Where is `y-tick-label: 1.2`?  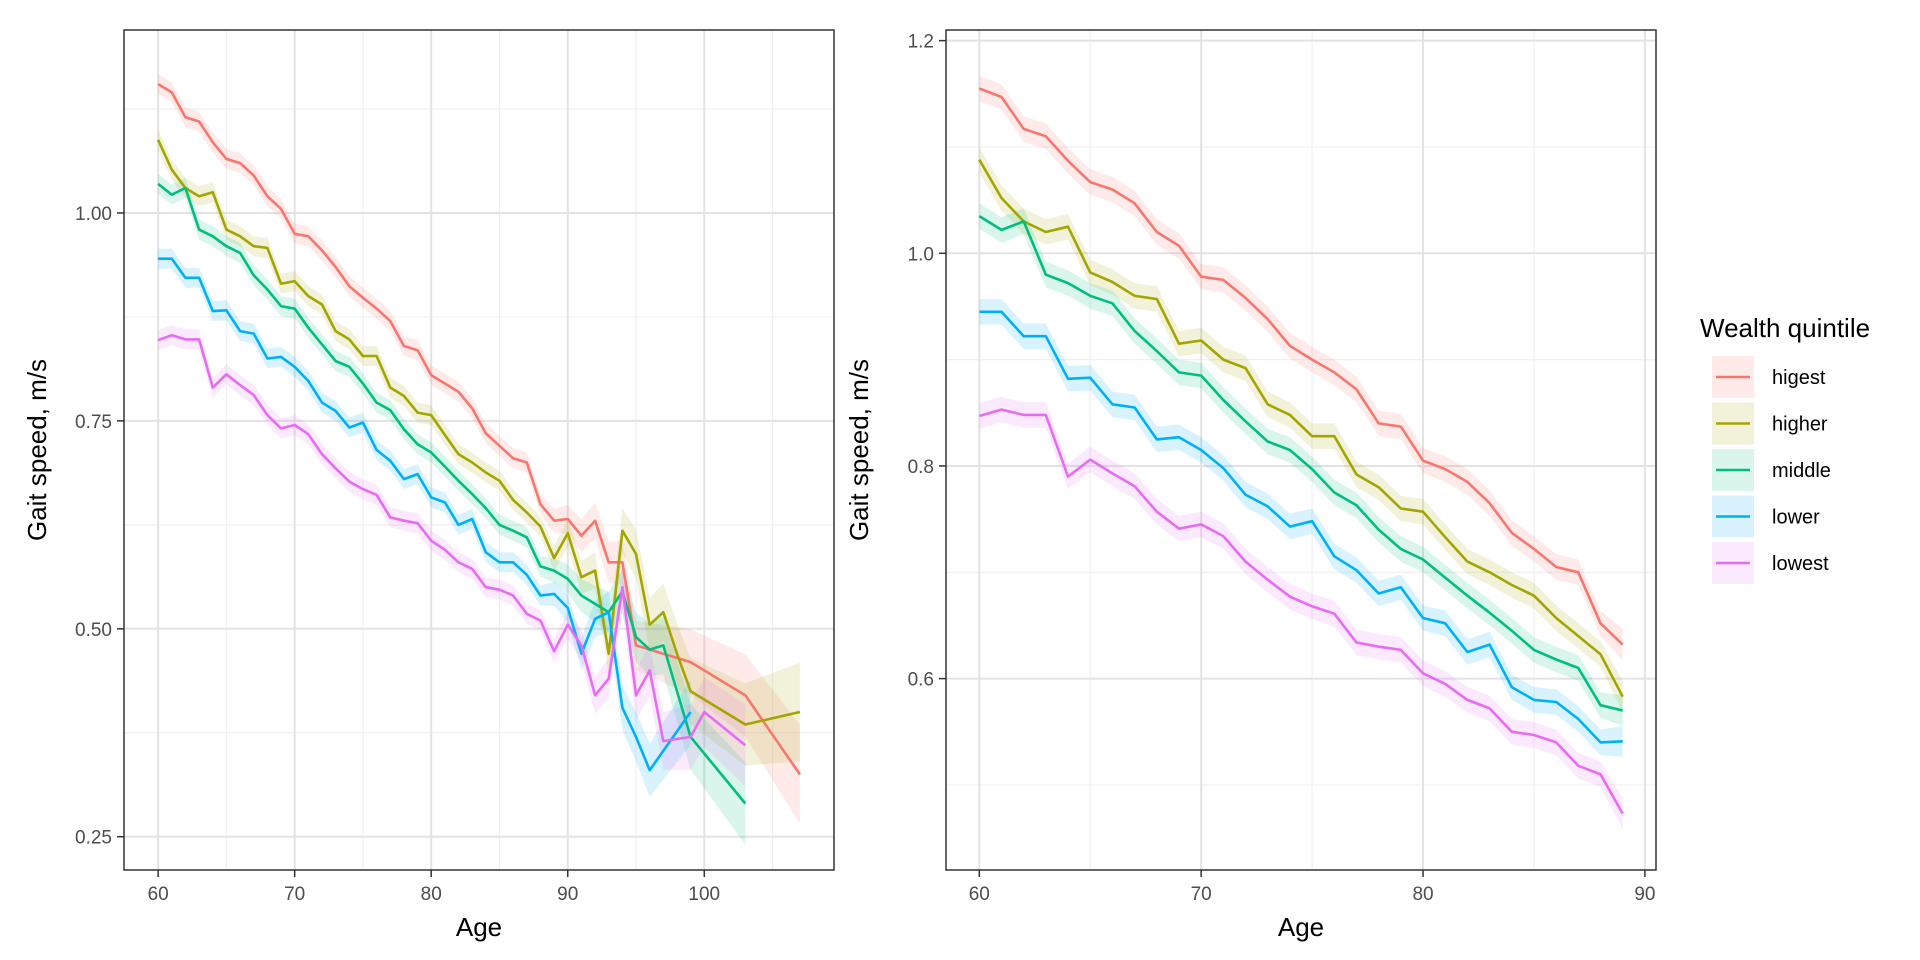 y-tick-label: 1.2 is located at coordinates (921, 42).